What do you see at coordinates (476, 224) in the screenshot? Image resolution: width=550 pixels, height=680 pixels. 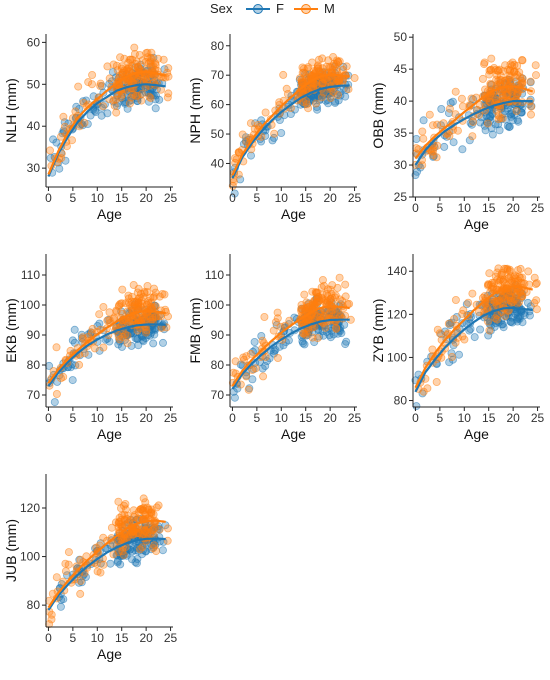 I see `x-axis-label: Age` at bounding box center [476, 224].